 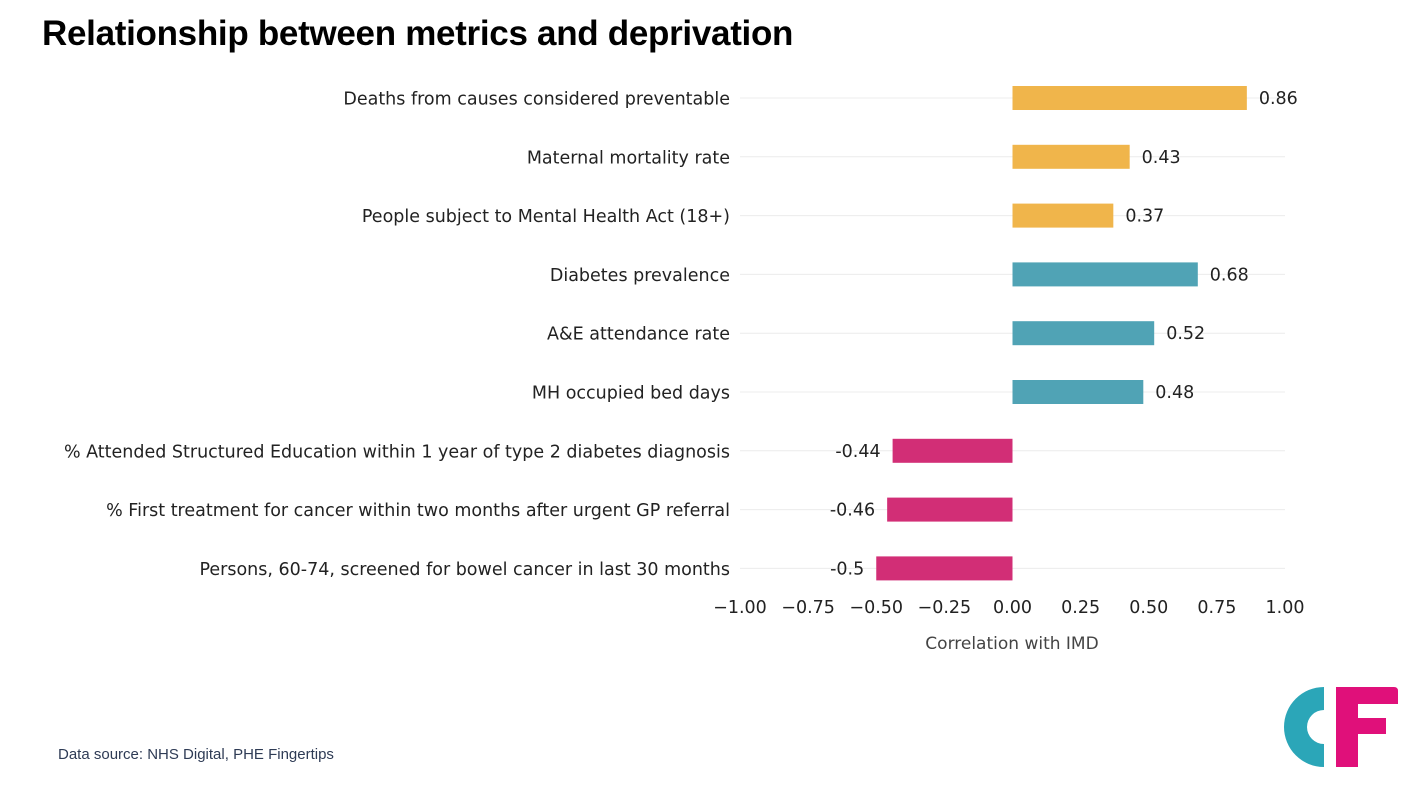 What do you see at coordinates (847, 569) in the screenshot?
I see `value-label: -0.5` at bounding box center [847, 569].